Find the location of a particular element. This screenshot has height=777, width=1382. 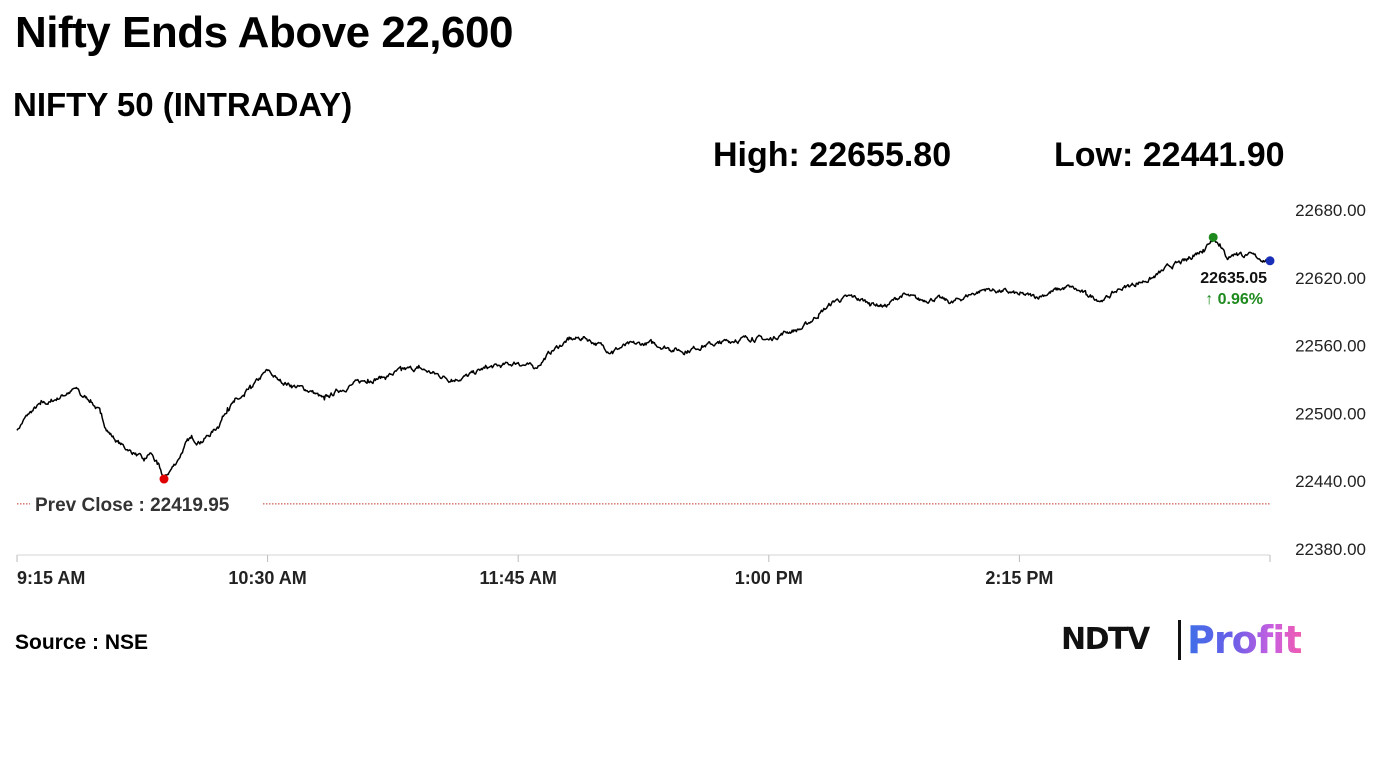

last-value-label: 22635.05 is located at coordinates (1233, 278).